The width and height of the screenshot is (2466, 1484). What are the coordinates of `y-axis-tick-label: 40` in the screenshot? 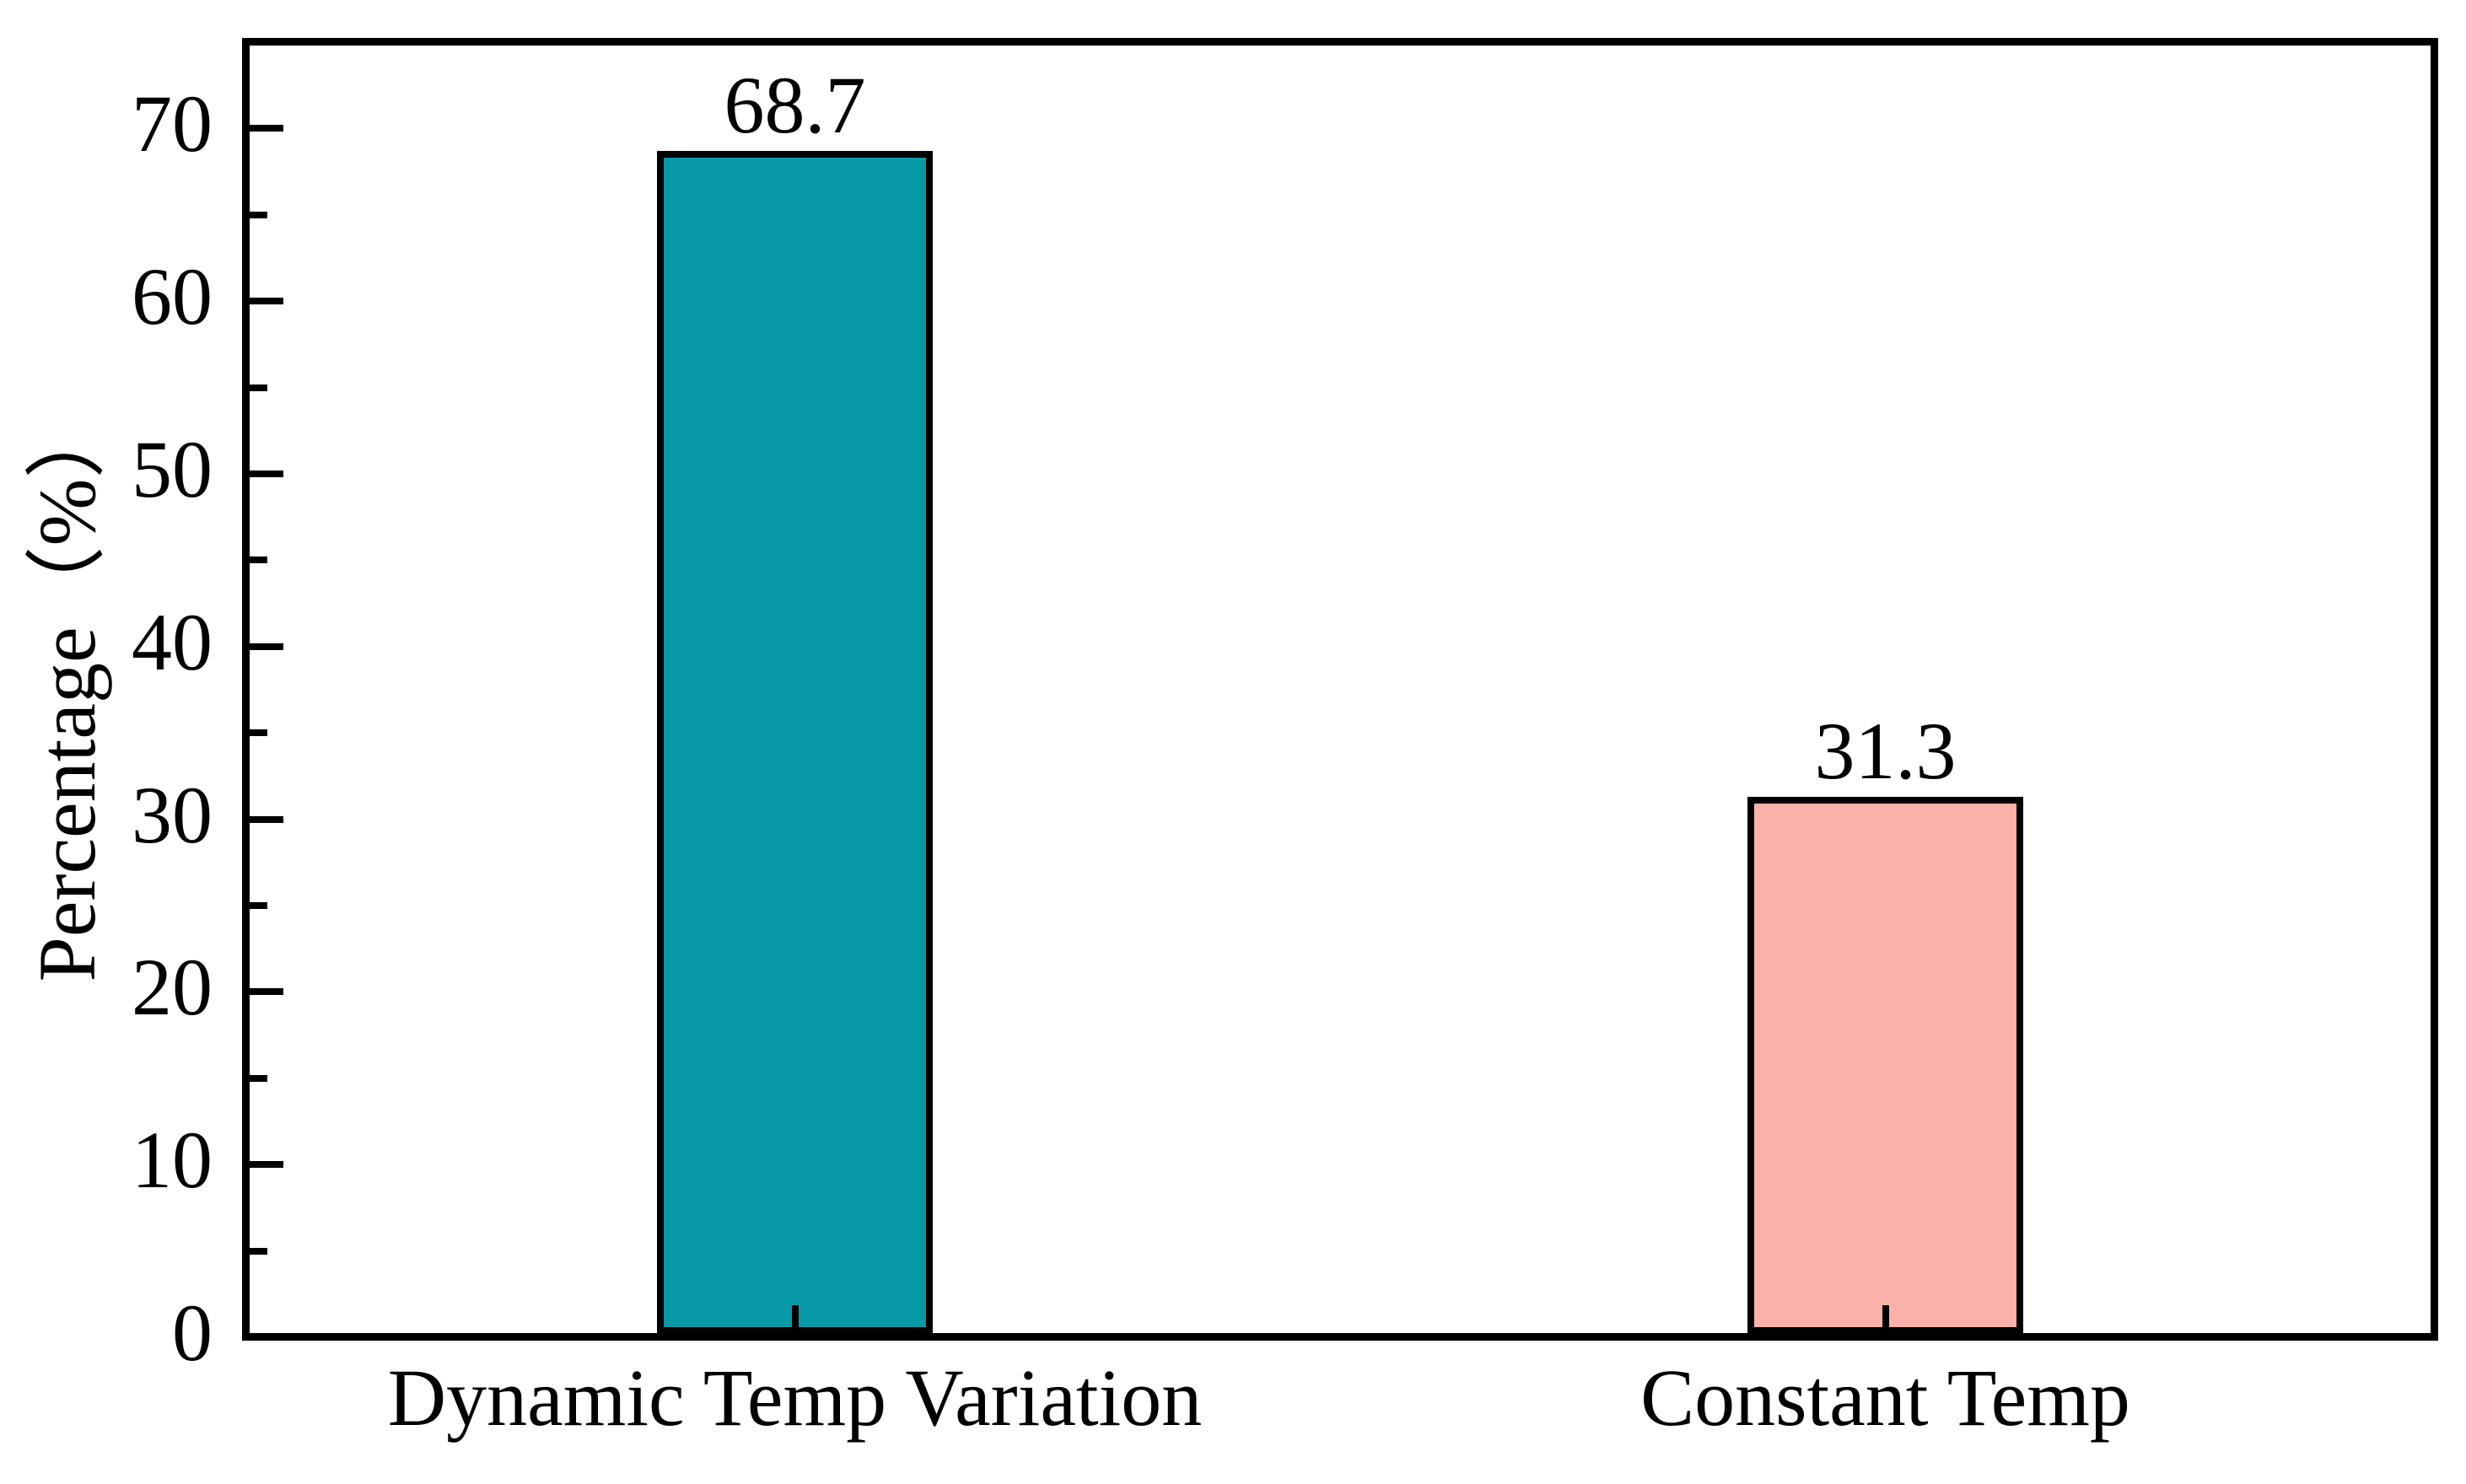 It's located at (172, 641).